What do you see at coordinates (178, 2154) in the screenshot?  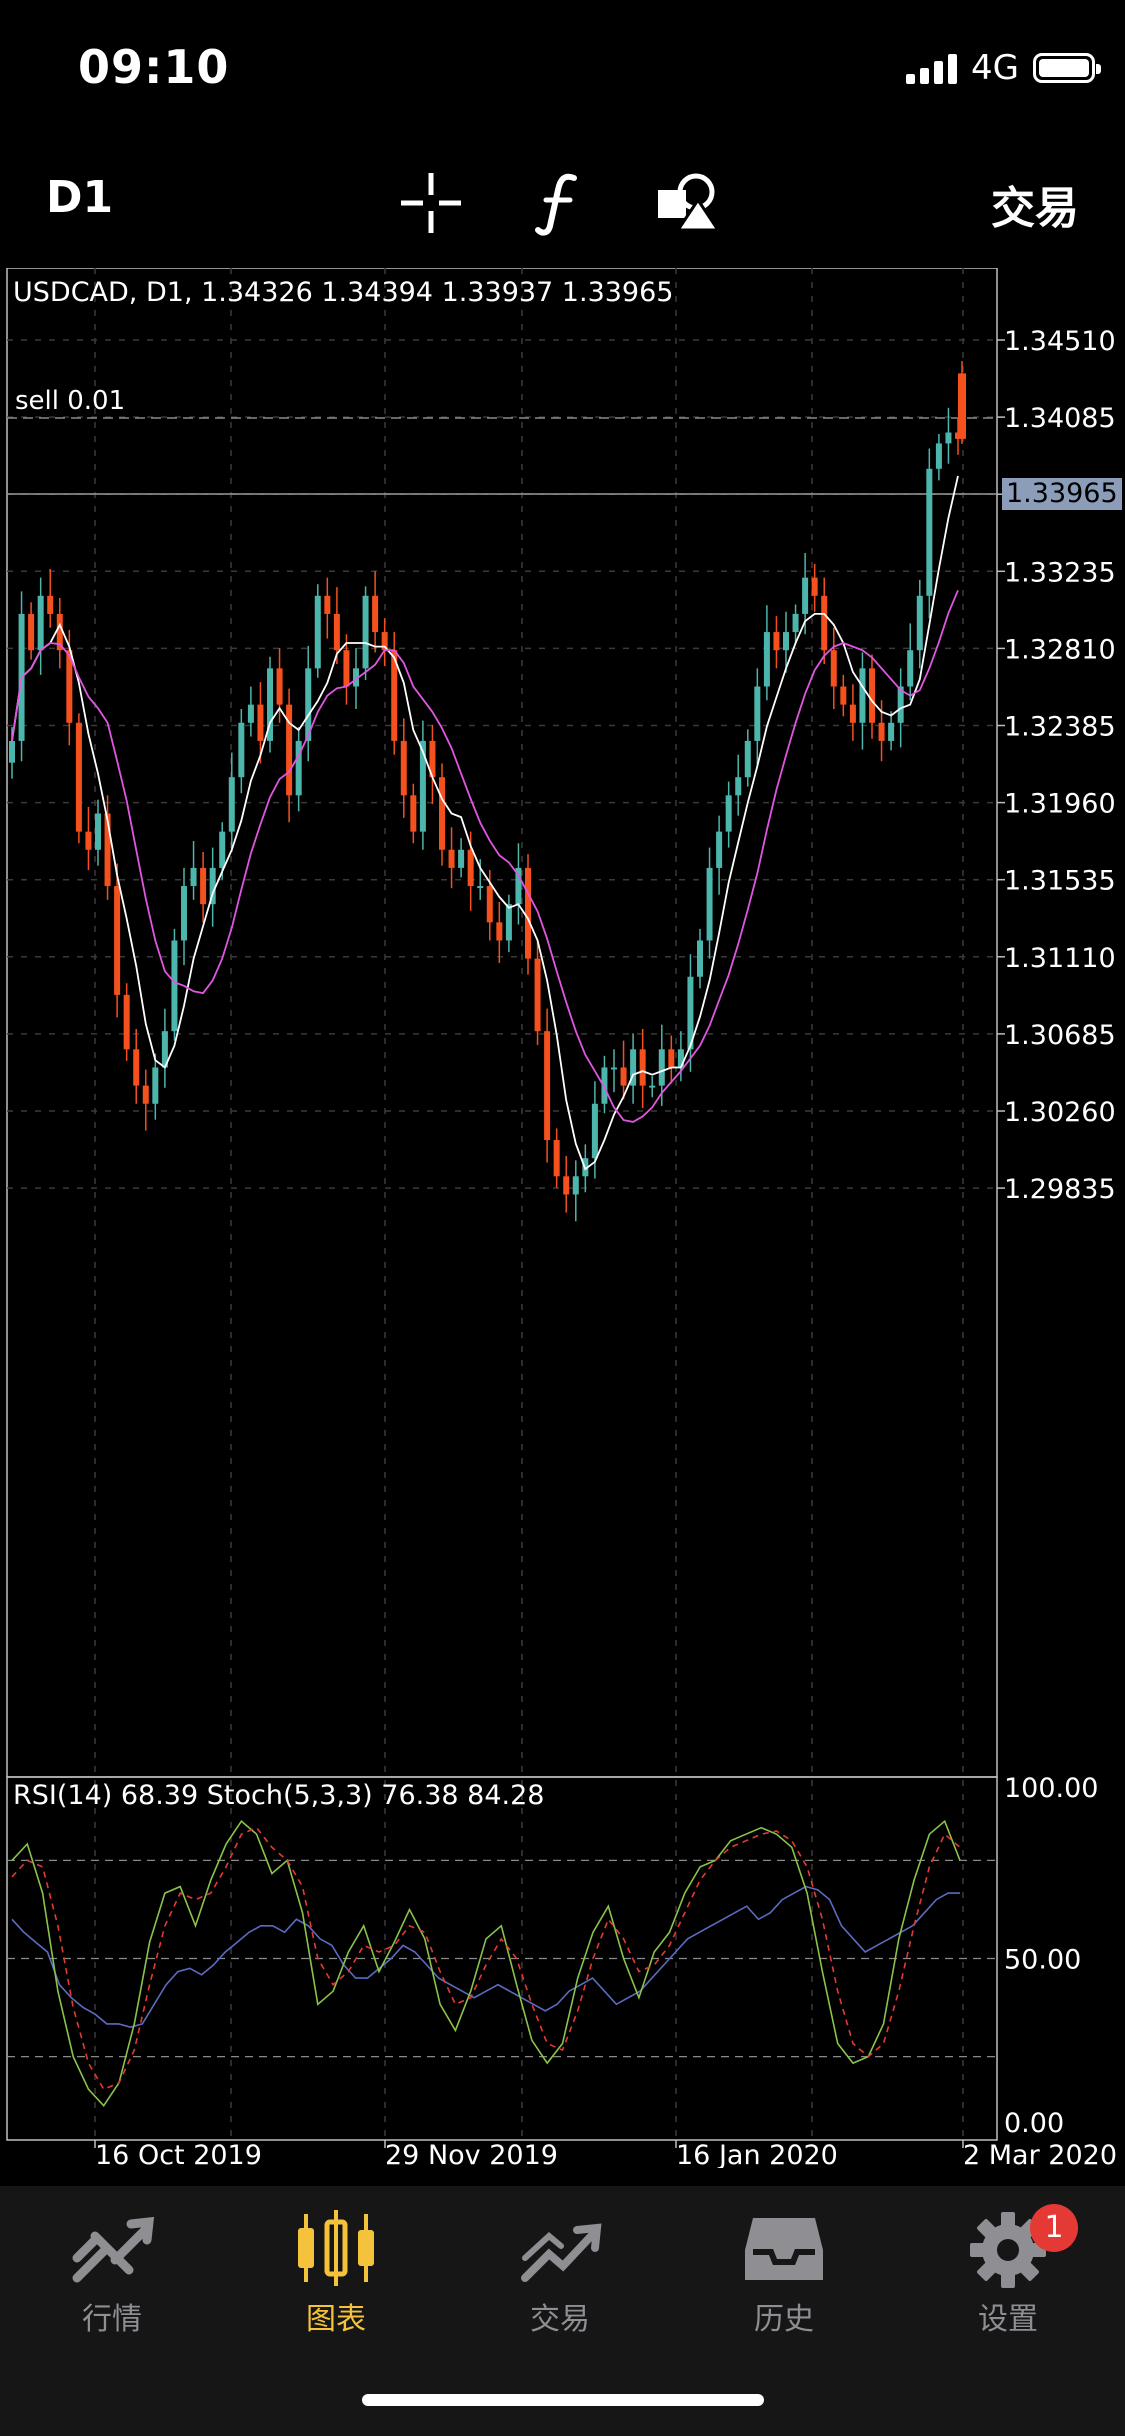 I see `date-tick-label: 16 Oct 2019` at bounding box center [178, 2154].